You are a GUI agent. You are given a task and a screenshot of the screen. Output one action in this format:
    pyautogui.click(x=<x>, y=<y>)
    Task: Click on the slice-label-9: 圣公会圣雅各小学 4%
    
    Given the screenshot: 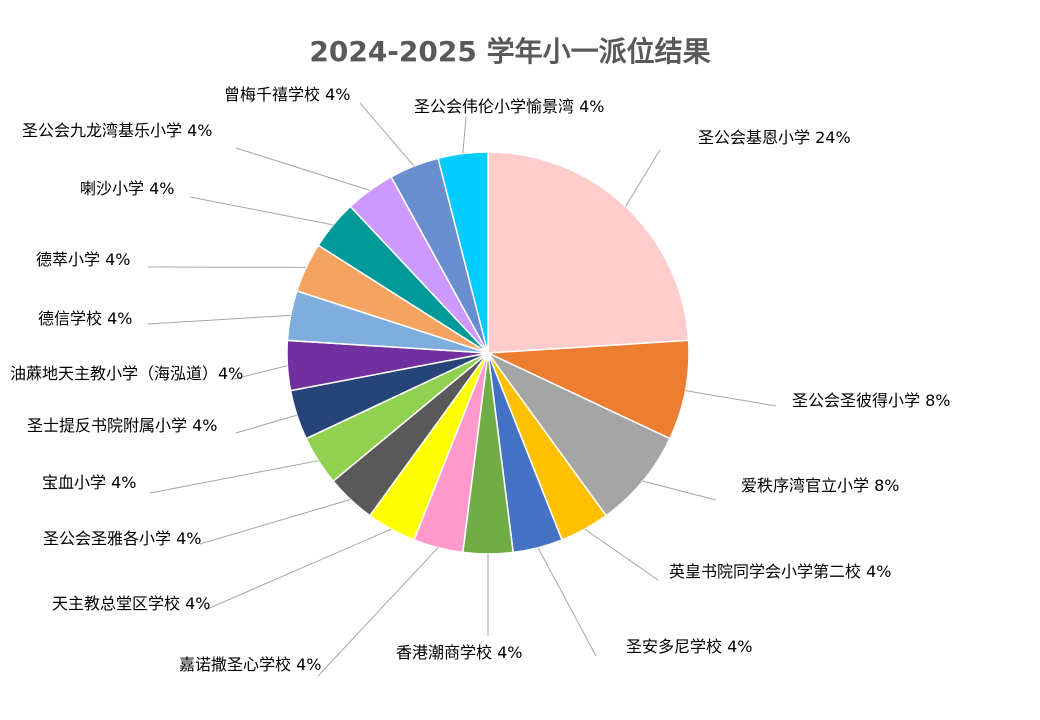 What is the action you would take?
    pyautogui.click(x=122, y=538)
    